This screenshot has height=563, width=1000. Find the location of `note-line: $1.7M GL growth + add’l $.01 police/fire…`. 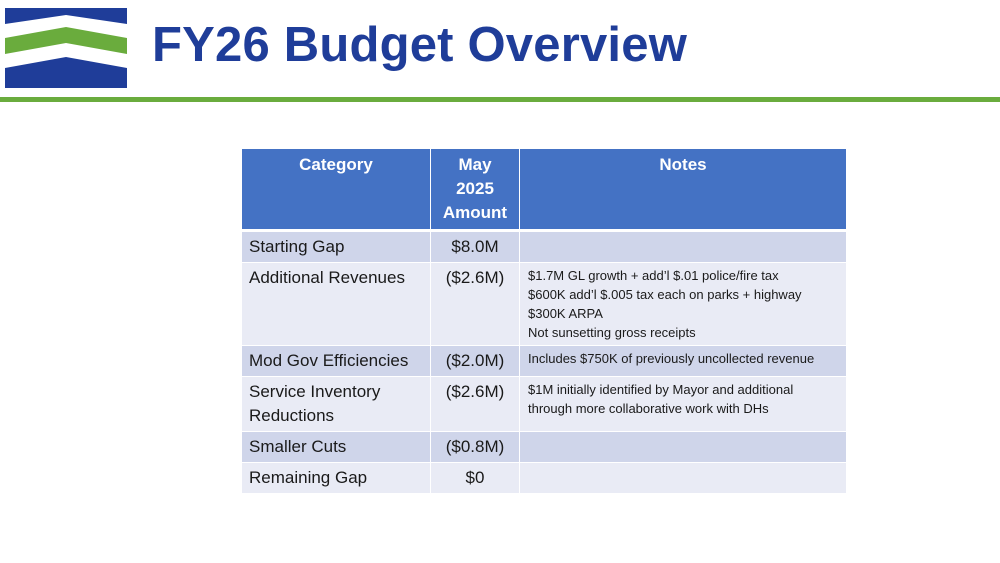

note-line: $1.7M GL growth + add’l $.01 police/fire… is located at coordinates (653, 275).